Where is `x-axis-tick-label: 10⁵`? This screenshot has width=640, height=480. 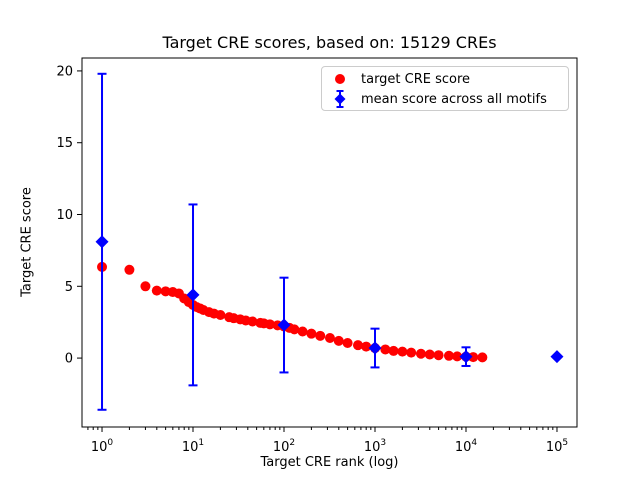 x-axis-tick-label: 10⁵ is located at coordinates (557, 446).